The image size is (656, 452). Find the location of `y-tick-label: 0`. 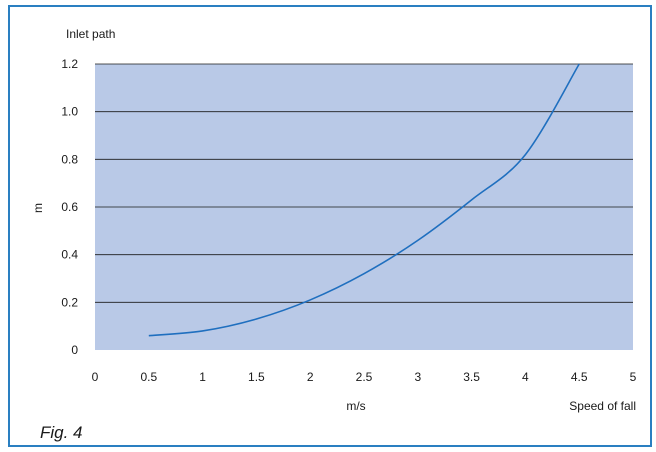

y-tick-label: 0 is located at coordinates (74, 350).